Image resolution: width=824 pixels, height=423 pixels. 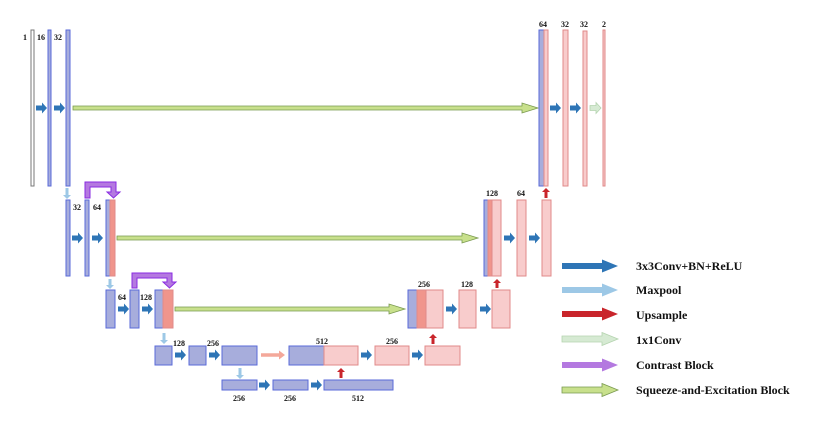 What do you see at coordinates (179, 343) in the screenshot?
I see `label-l3-128: 128` at bounding box center [179, 343].